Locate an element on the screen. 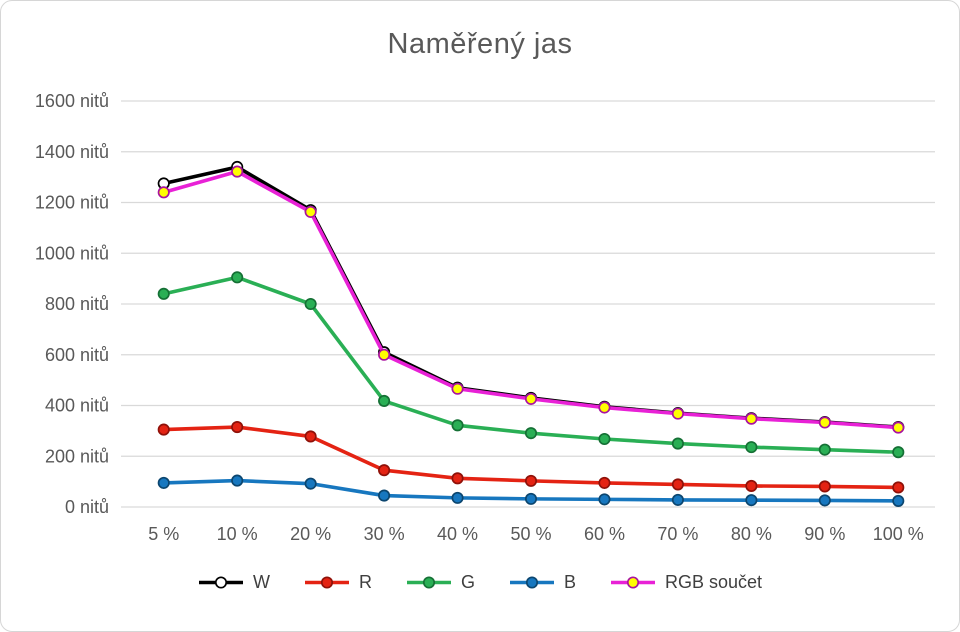  x-axis-tick-label: 90 % is located at coordinates (824, 534).